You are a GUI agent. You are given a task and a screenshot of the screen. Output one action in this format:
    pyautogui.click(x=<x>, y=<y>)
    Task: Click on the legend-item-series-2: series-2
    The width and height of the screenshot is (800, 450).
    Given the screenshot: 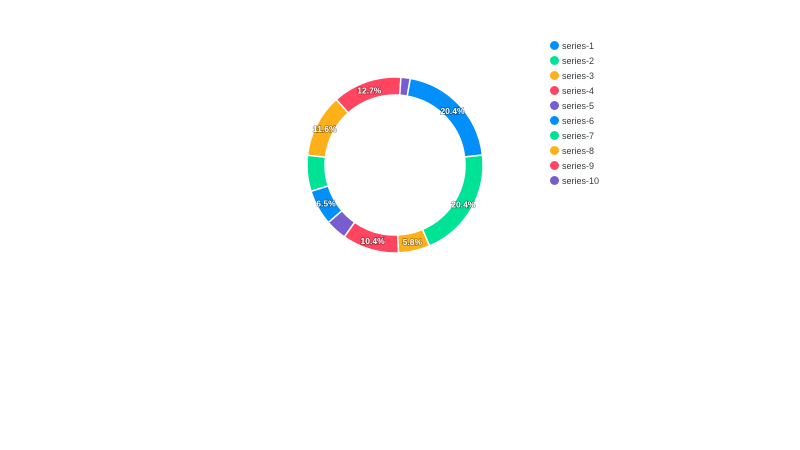 What is the action you would take?
    pyautogui.click(x=574, y=60)
    